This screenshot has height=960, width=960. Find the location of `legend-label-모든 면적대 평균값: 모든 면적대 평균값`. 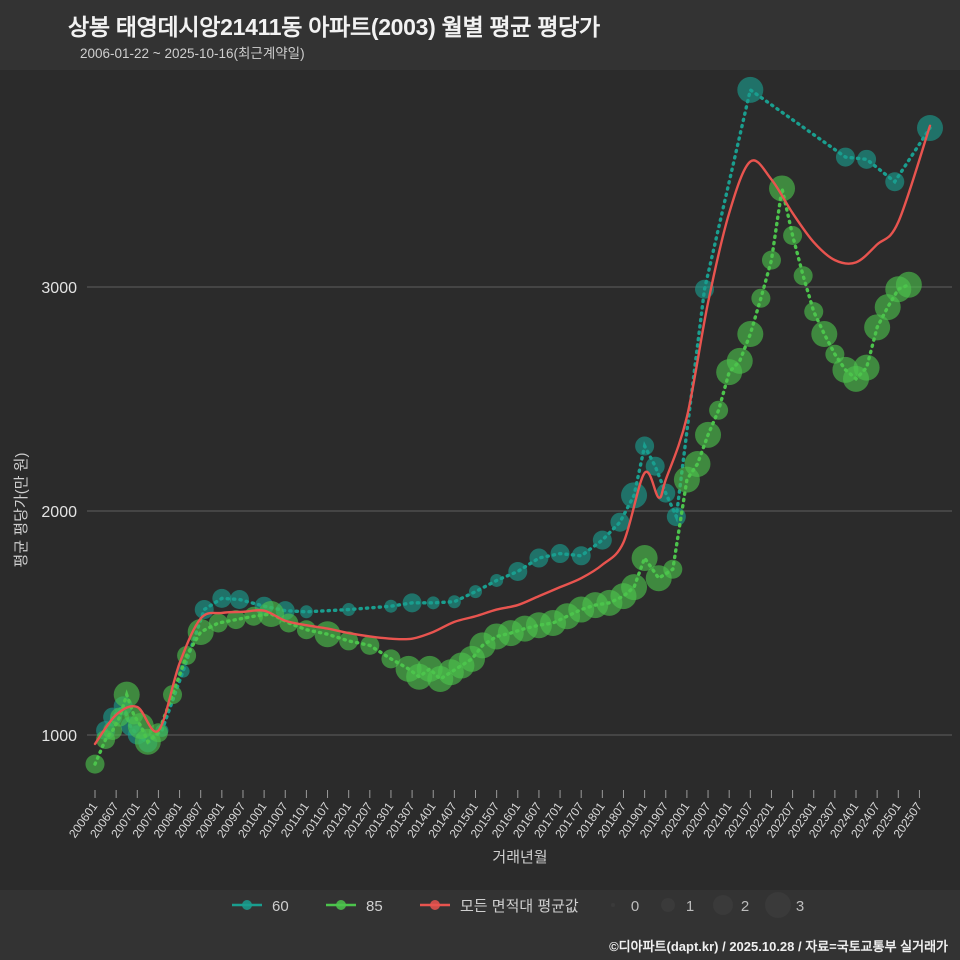

legend-label-모든 면적대 평균값: 모든 면적대 평균값 is located at coordinates (519, 906).